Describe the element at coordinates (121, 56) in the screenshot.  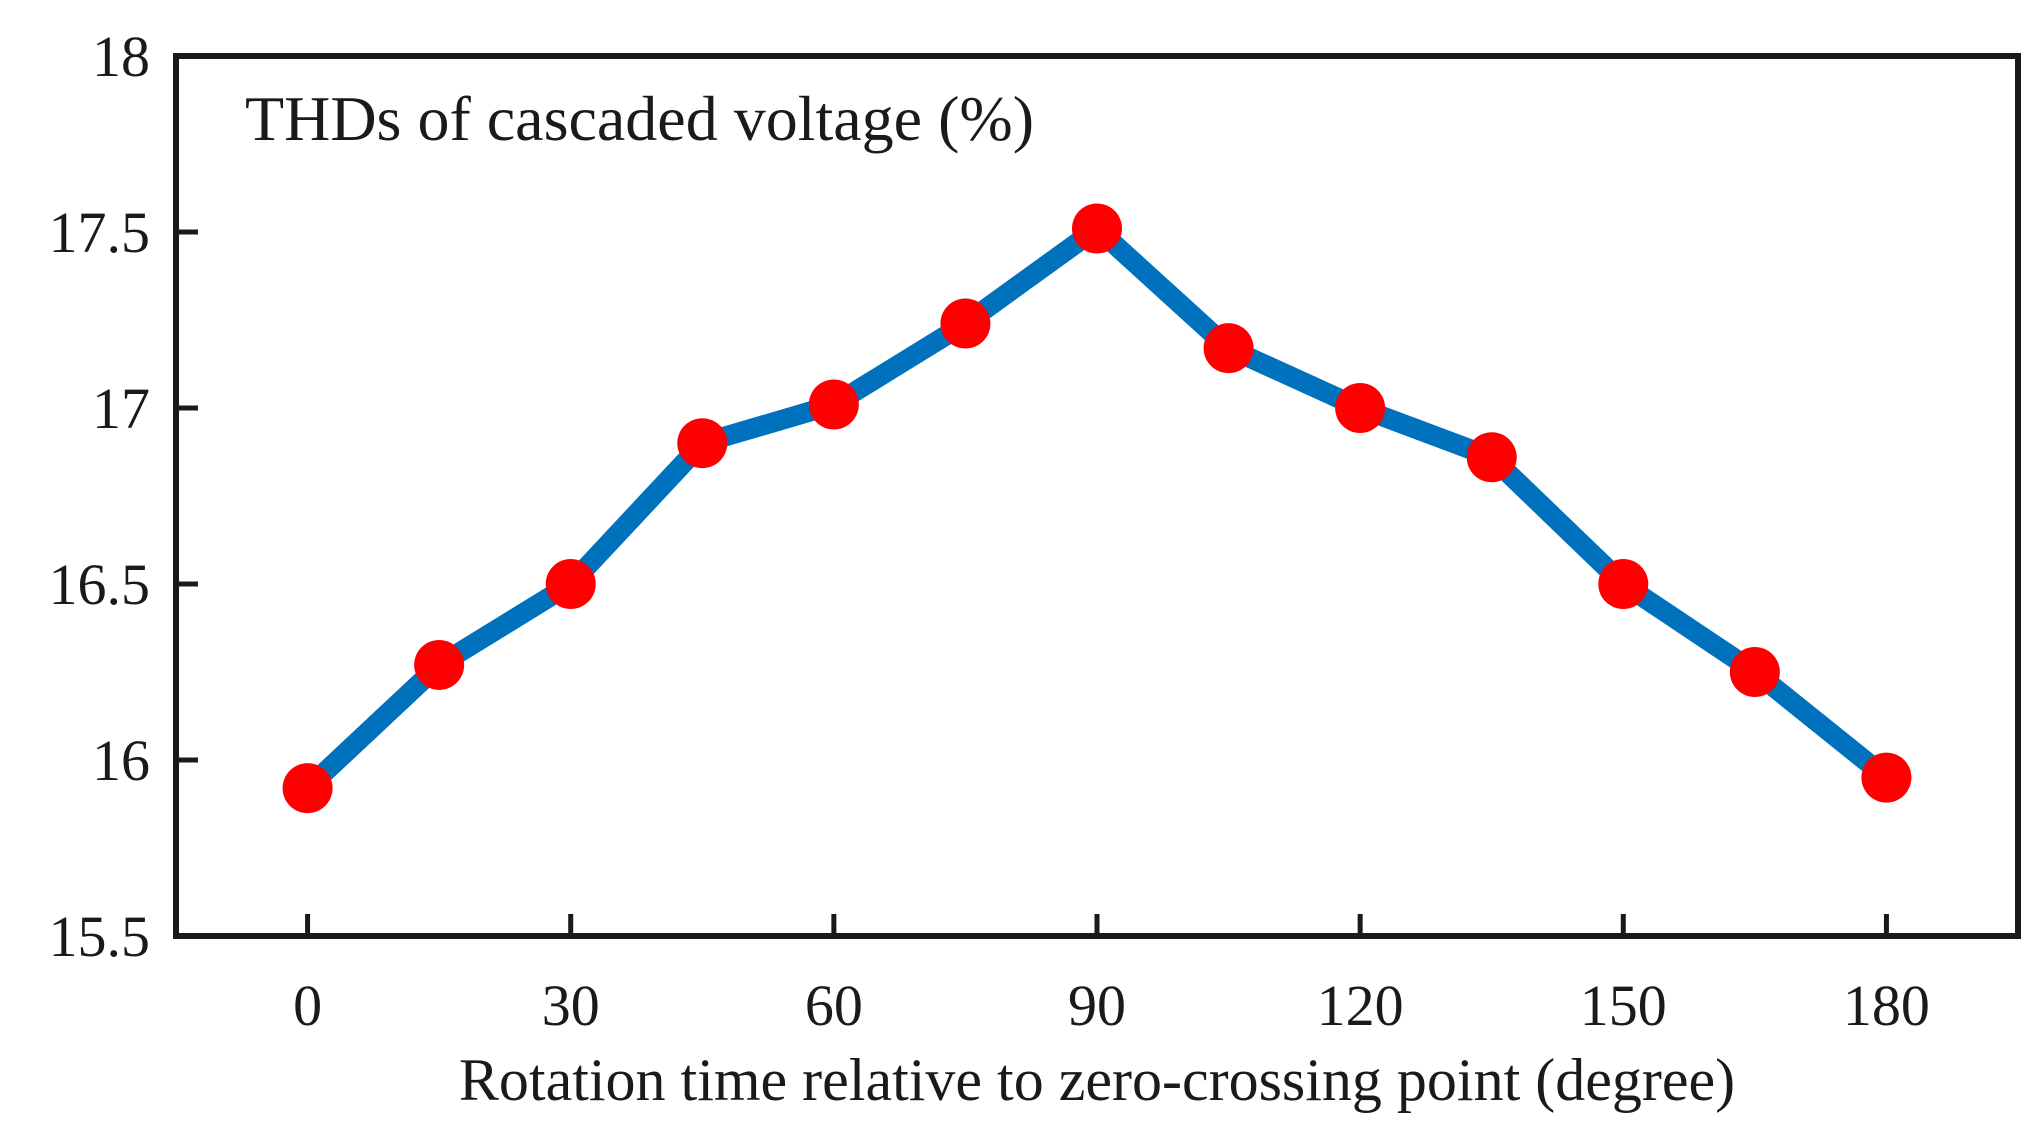
I see `y-tick-label: 18` at that location.